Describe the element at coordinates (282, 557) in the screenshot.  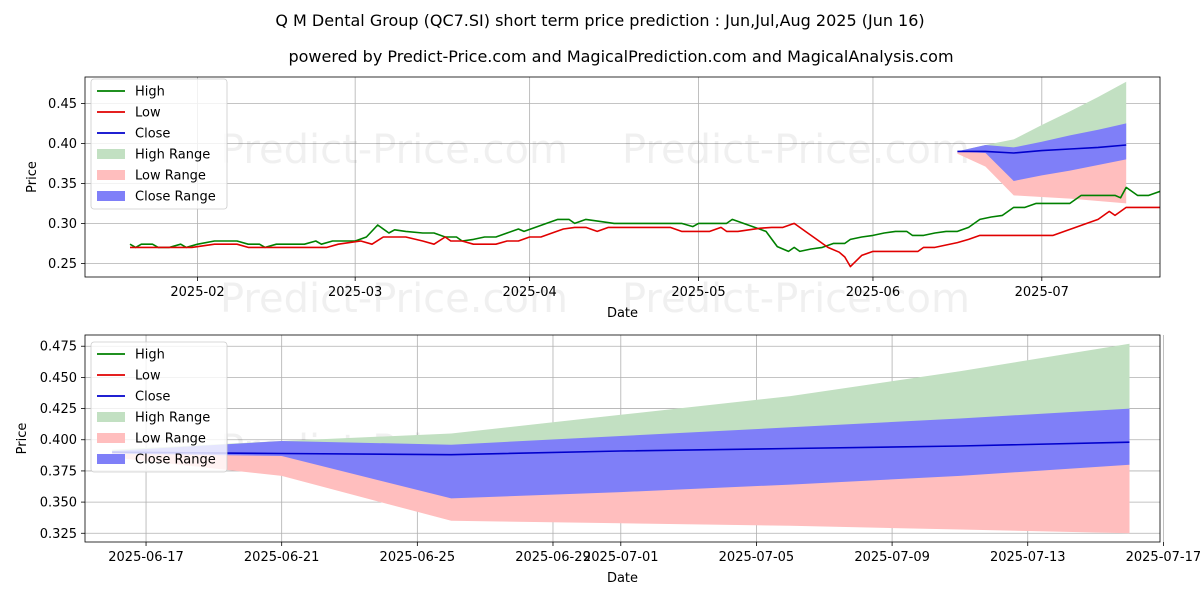
I see `x-tick-label: 2025-06-21` at that location.